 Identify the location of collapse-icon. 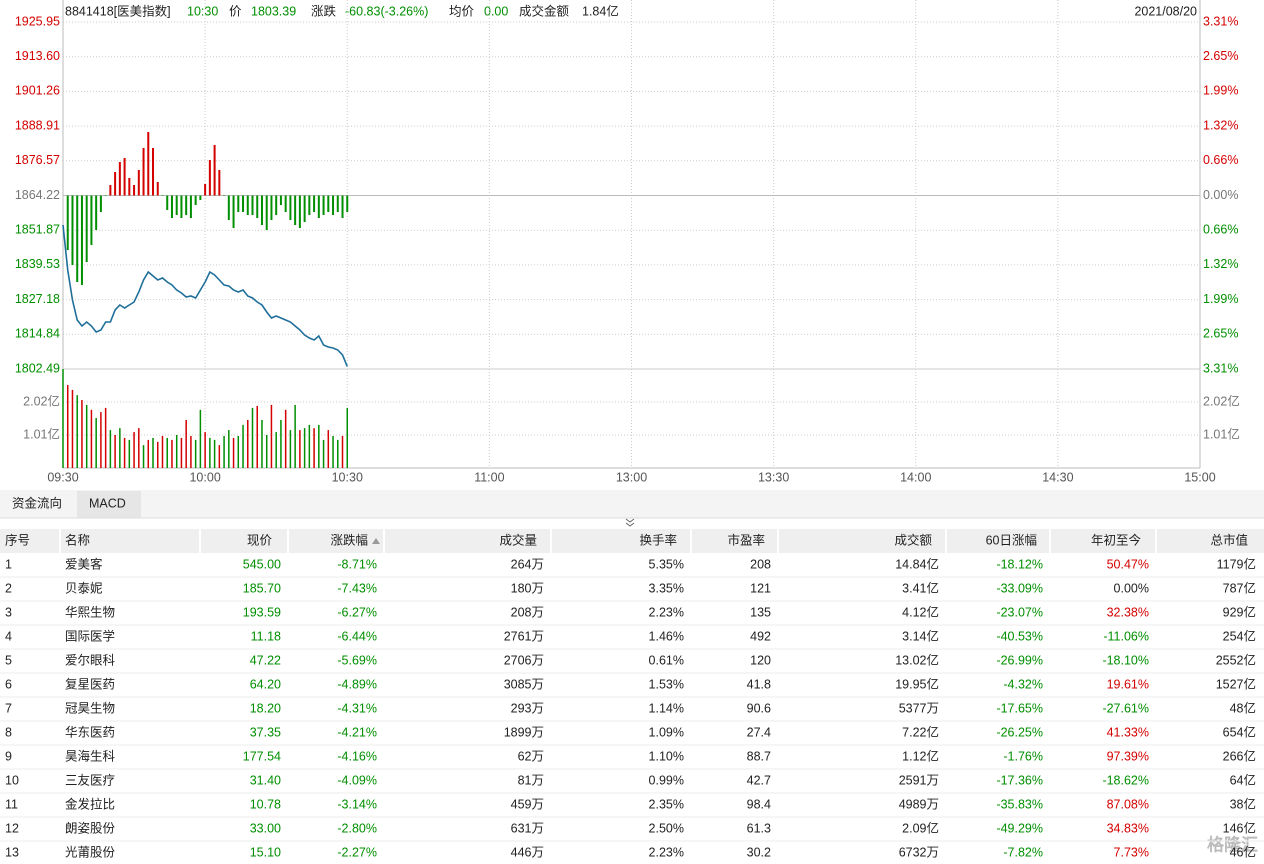
(630, 522).